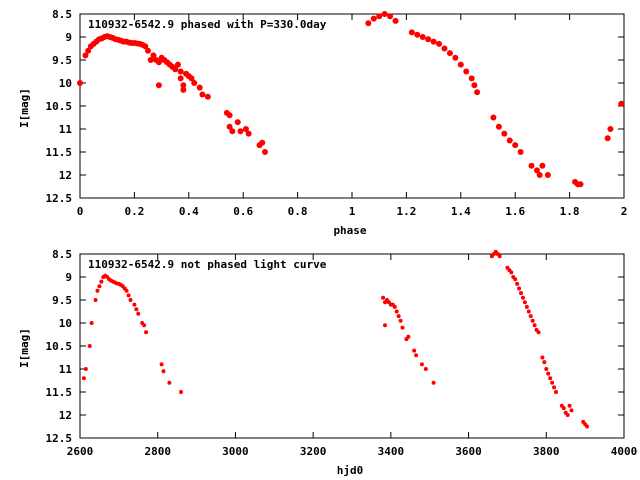 The width and height of the screenshot is (640, 480). Describe the element at coordinates (80, 451) in the screenshot. I see `unphased-x-tick-label: 2600` at that location.